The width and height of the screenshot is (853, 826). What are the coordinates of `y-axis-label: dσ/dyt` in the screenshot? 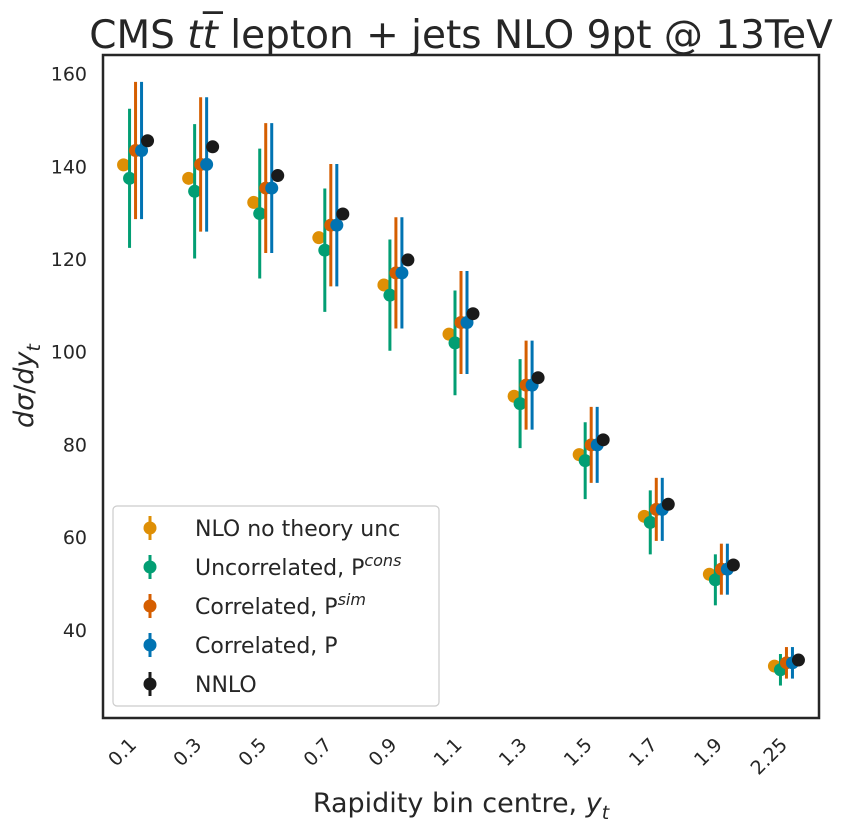 It's located at (27, 385).